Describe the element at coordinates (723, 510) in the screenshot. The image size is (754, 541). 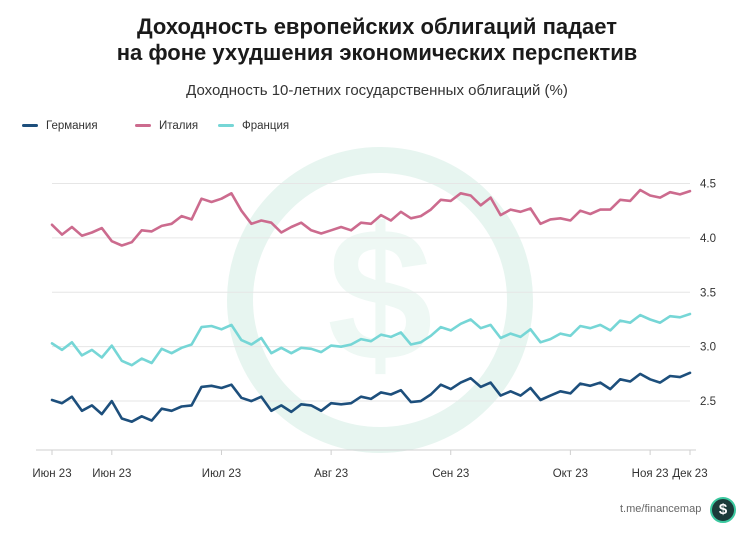
I see `dollar-logo-icon: $` at that location.